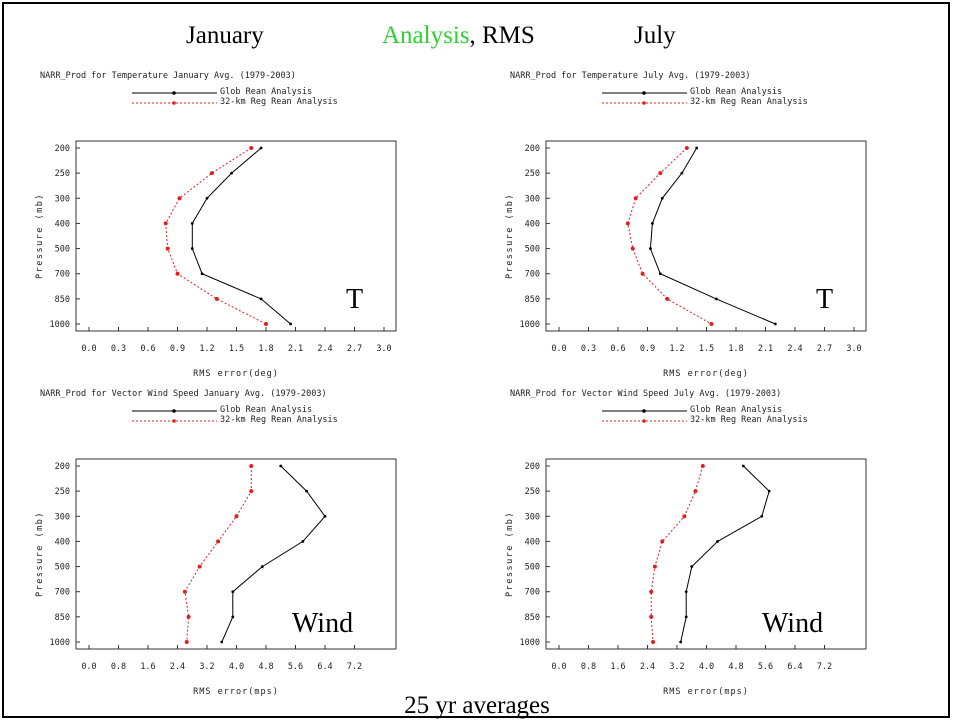 The height and width of the screenshot is (726, 954). I want to click on x-tick-label: 7.2, so click(354, 667).